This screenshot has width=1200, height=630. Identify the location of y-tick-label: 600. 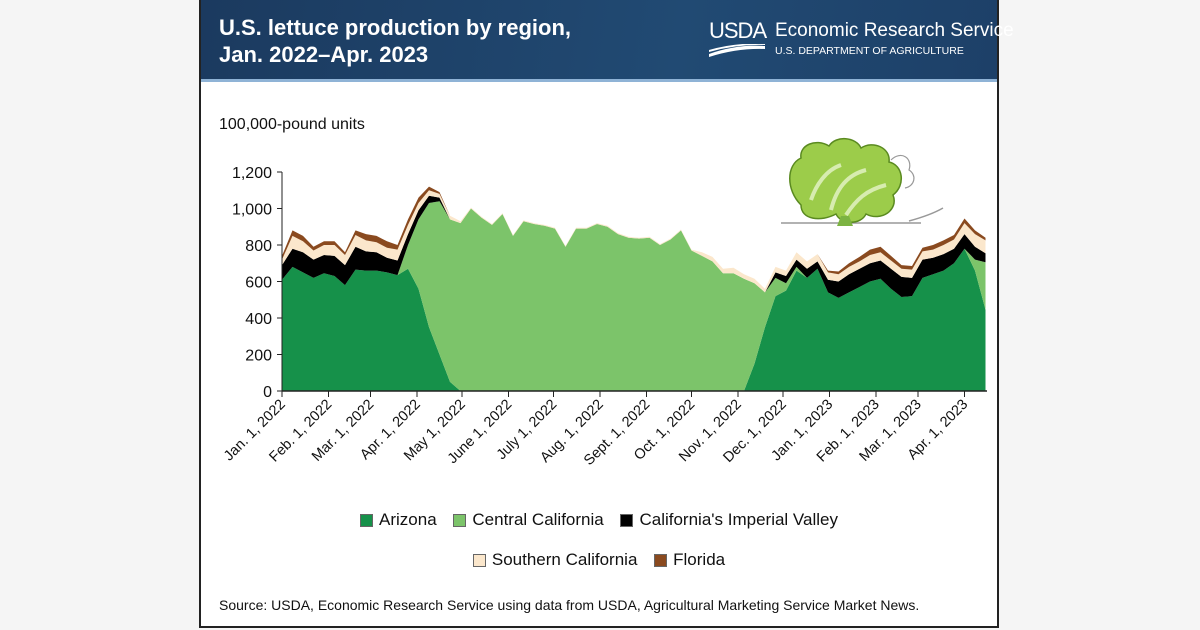
(258, 283).